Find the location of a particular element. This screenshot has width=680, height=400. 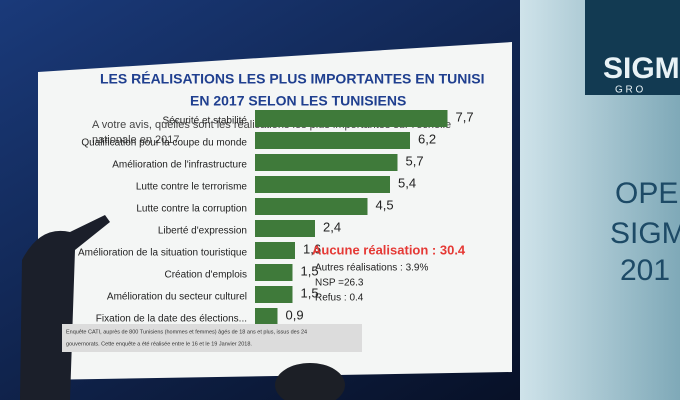

annotation: Autres réalisations : 3.9% is located at coordinates (371, 268).